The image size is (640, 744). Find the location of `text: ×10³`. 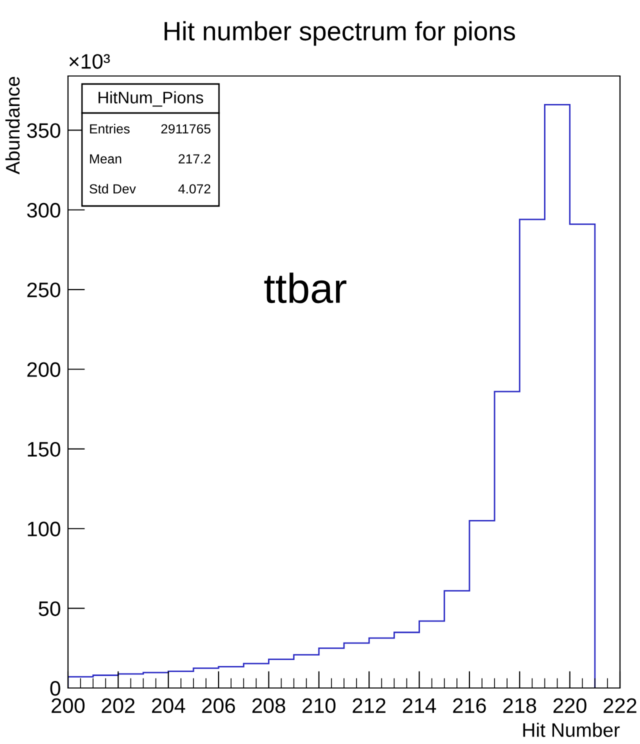

text: ×10³ is located at coordinates (89, 61).